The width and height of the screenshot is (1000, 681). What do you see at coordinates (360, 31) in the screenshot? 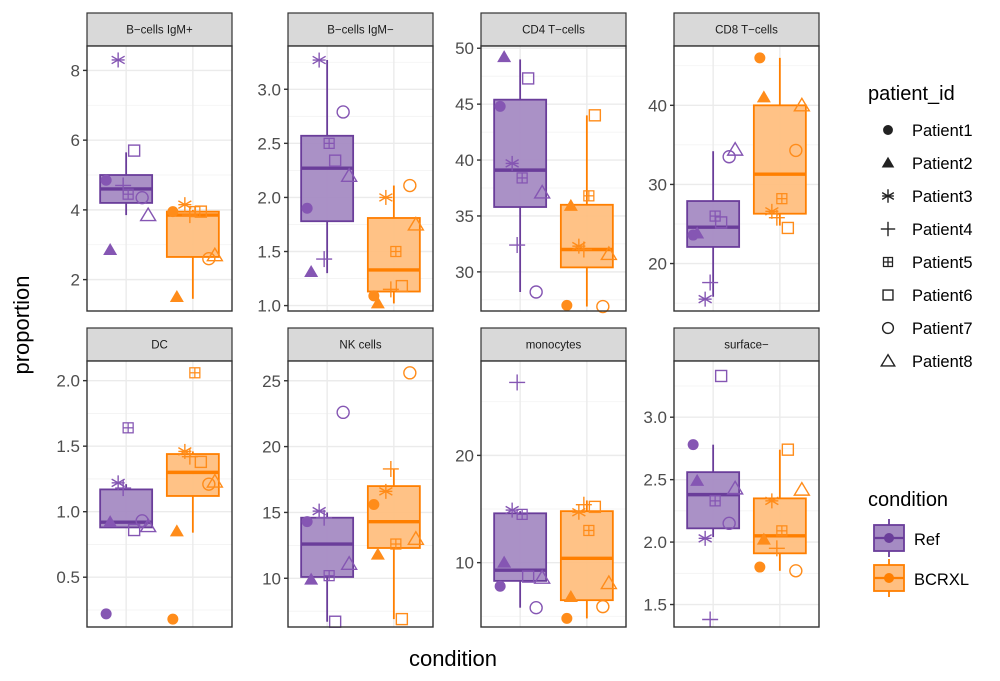
I see `facet-strip-label: B−cells IgM−` at bounding box center [360, 31].